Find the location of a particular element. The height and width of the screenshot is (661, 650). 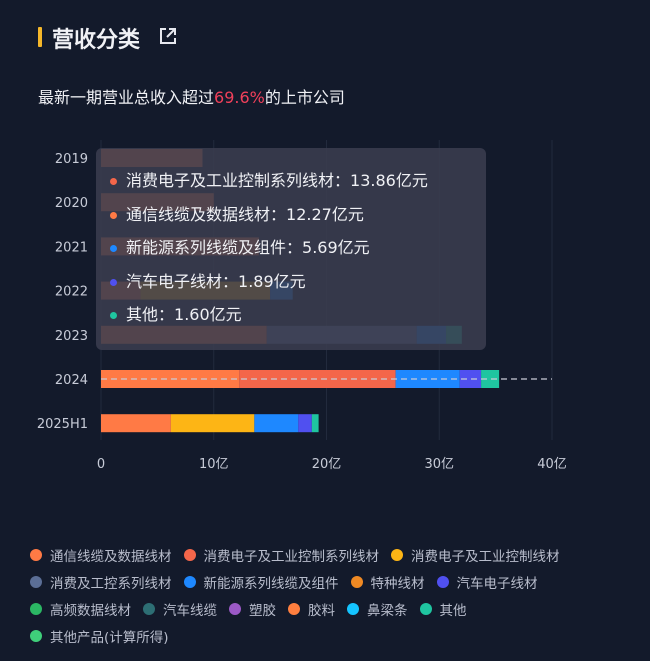

legend-label: 通信线缆及数据线材 is located at coordinates (111, 556).